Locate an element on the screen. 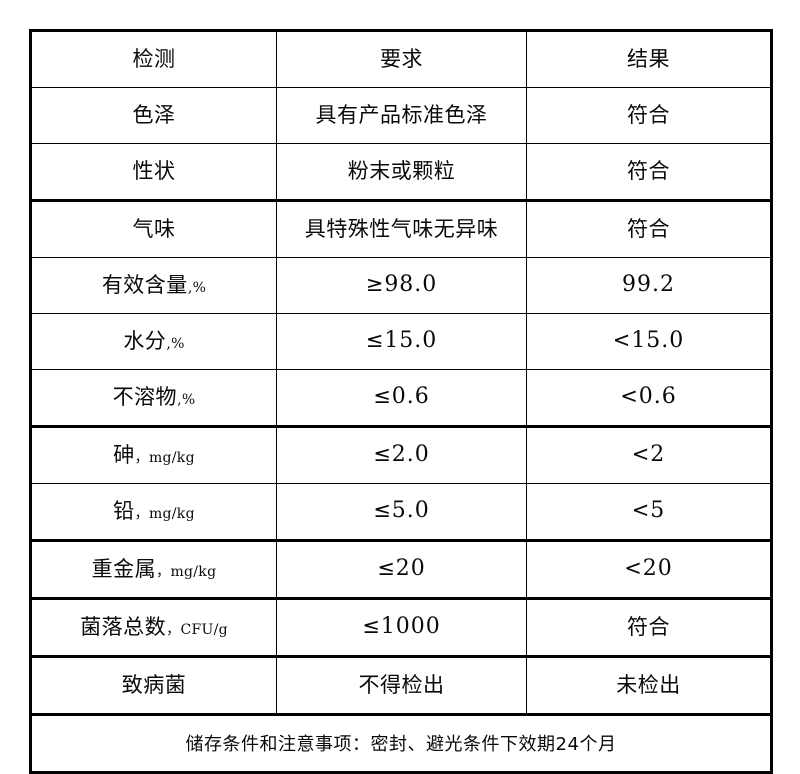 The image size is (800, 774). cell-requirement: 具有产品标准色泽 is located at coordinates (401, 115).